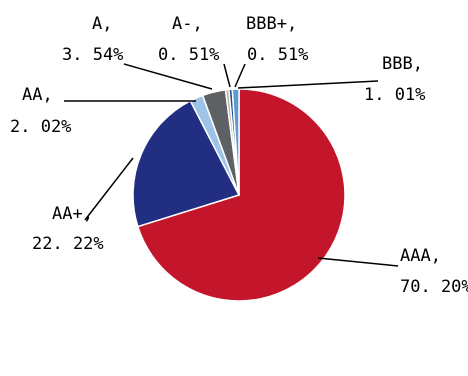 The image size is (468, 376). I want to click on slice-label-aaa: AAA,, so click(420, 256).